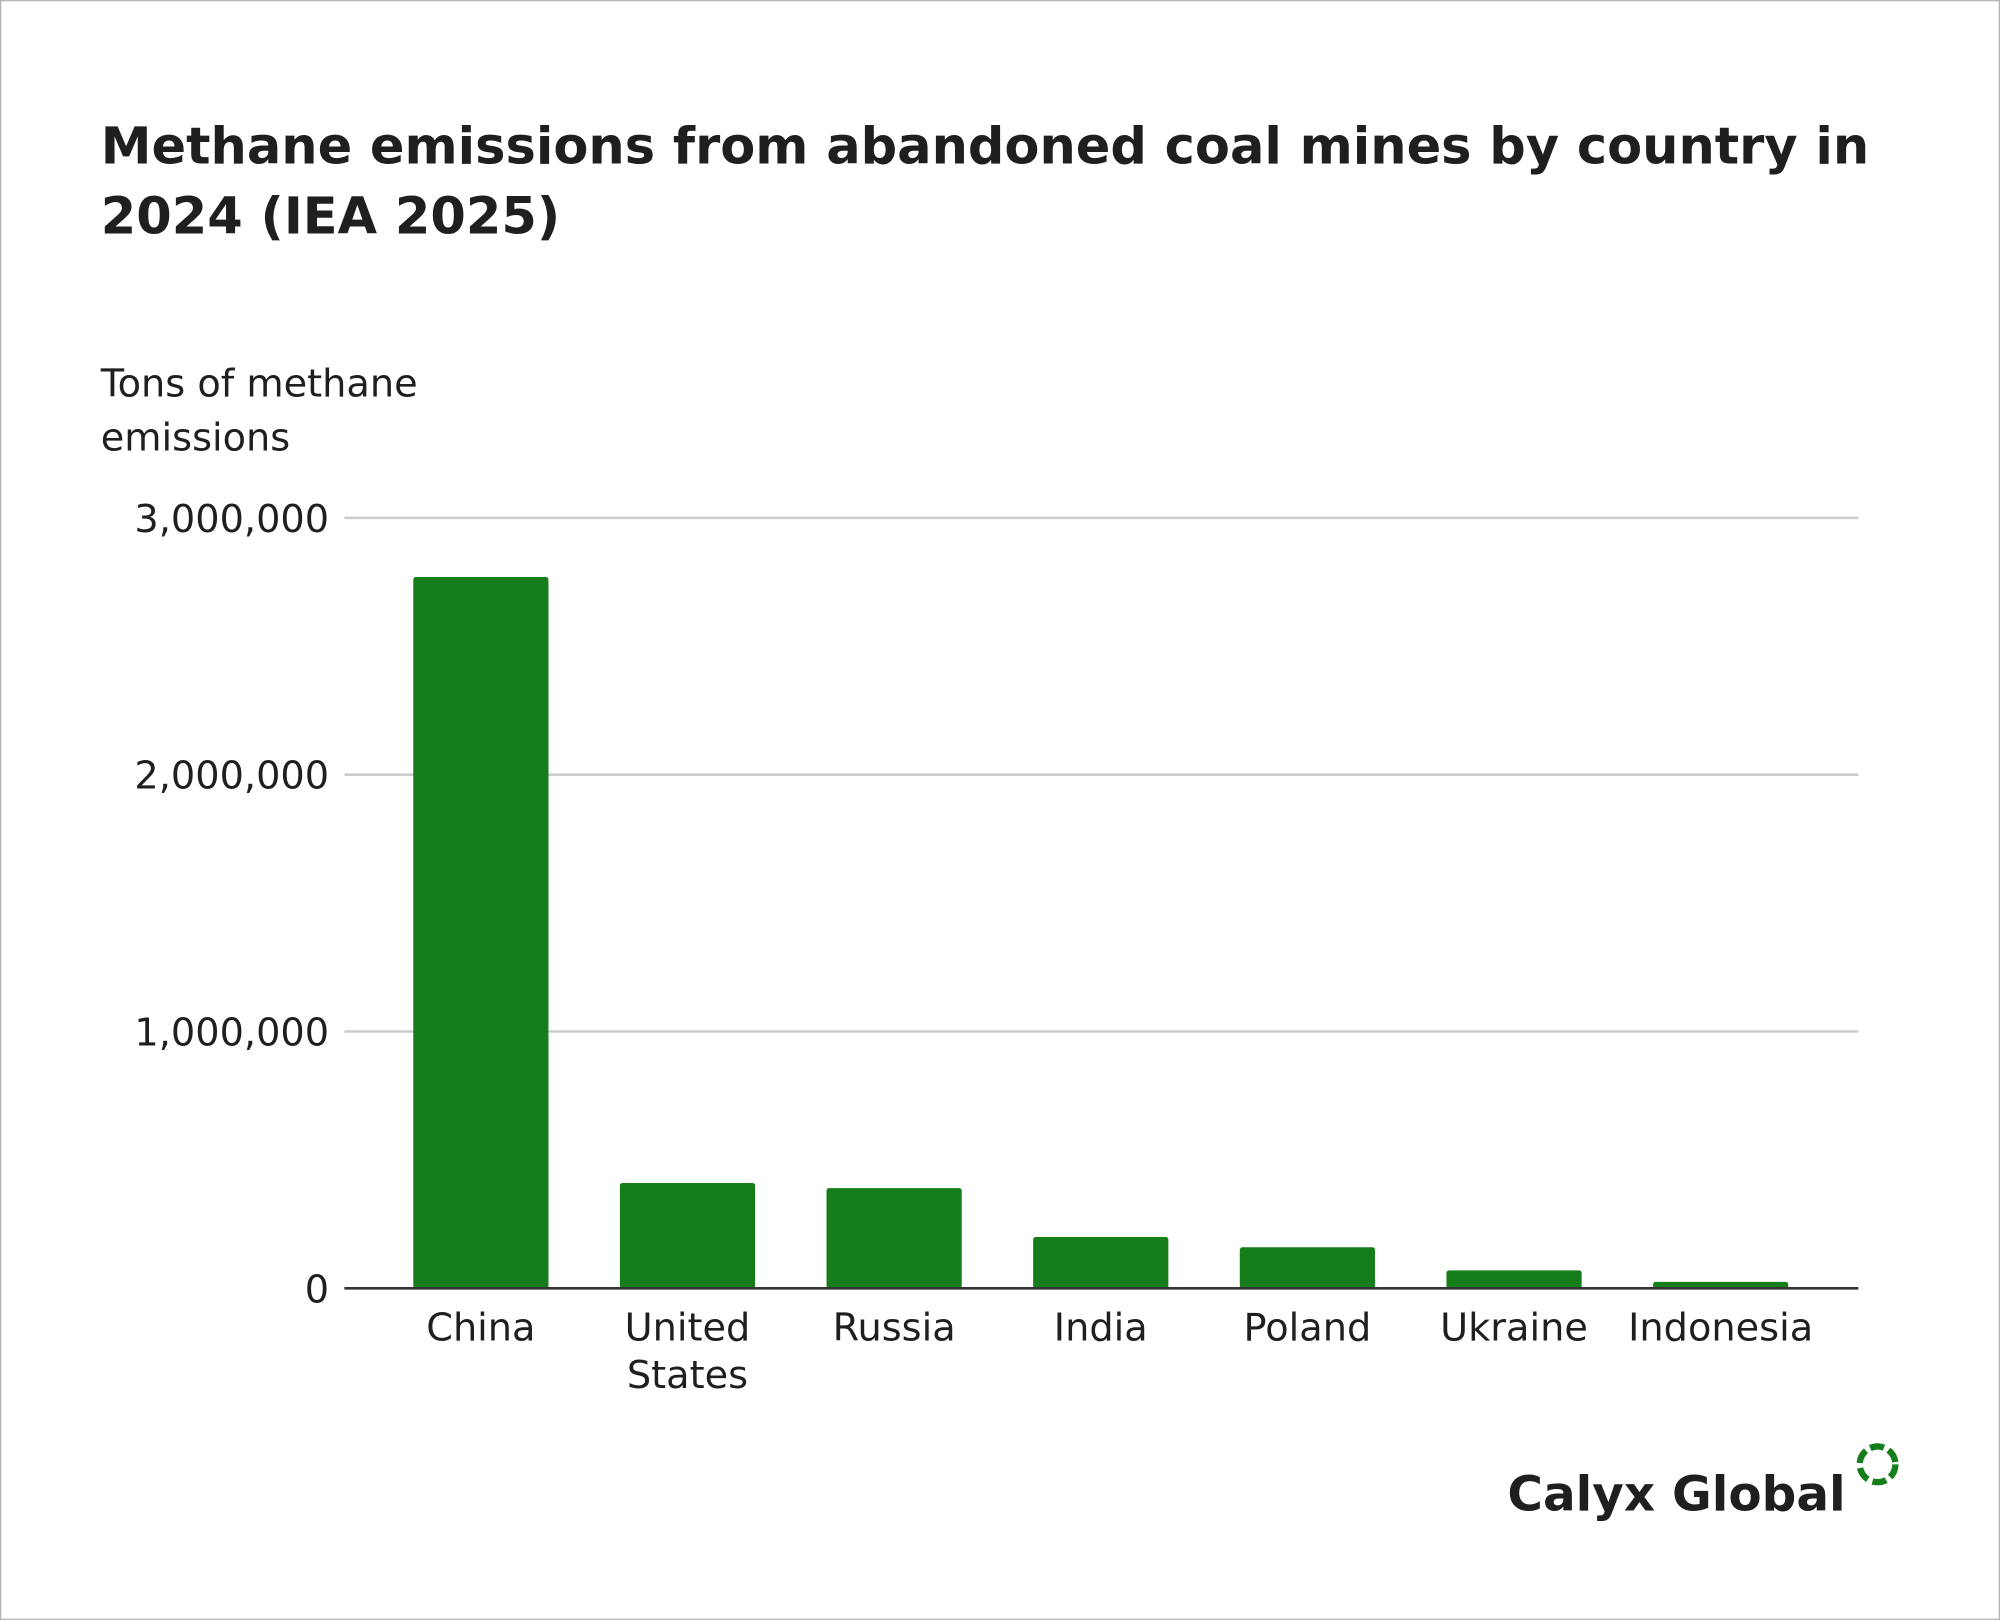  Describe the element at coordinates (231, 776) in the screenshot. I see `y-tick-label: 2,000,000` at that location.